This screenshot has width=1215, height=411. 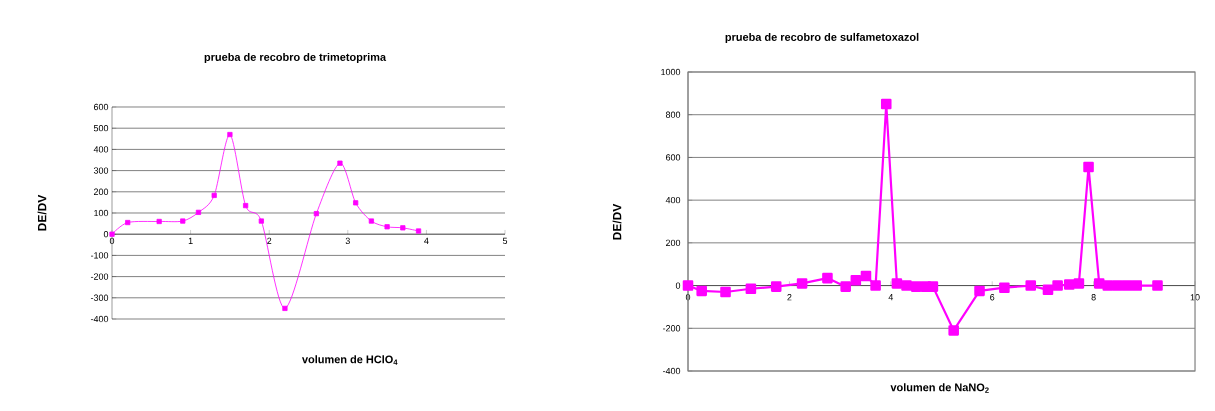 I want to click on y-tick-label: 300, so click(x=101, y=170).